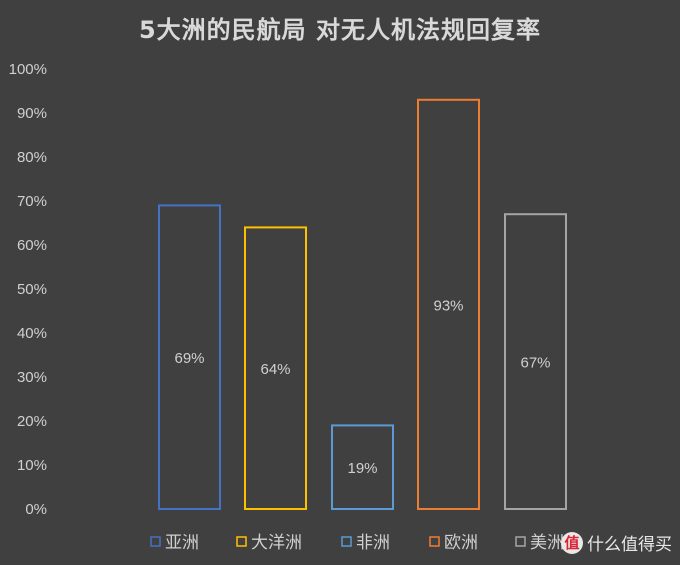 This screenshot has height=565, width=680. I want to click on legend-label: 美洲, so click(547, 543).